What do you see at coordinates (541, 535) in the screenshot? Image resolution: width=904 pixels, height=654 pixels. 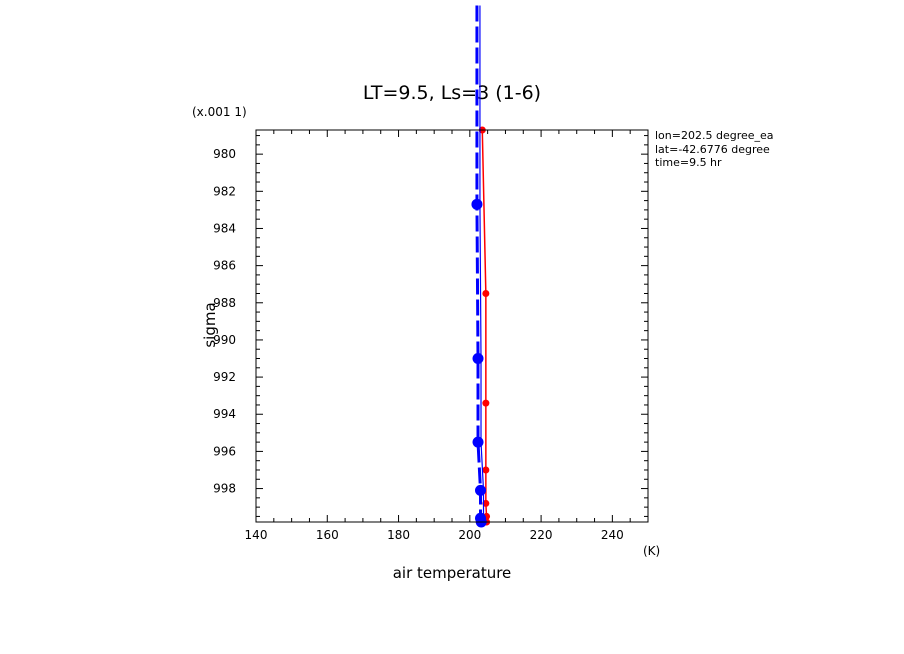 I see `x-tick-label: 220` at bounding box center [541, 535].